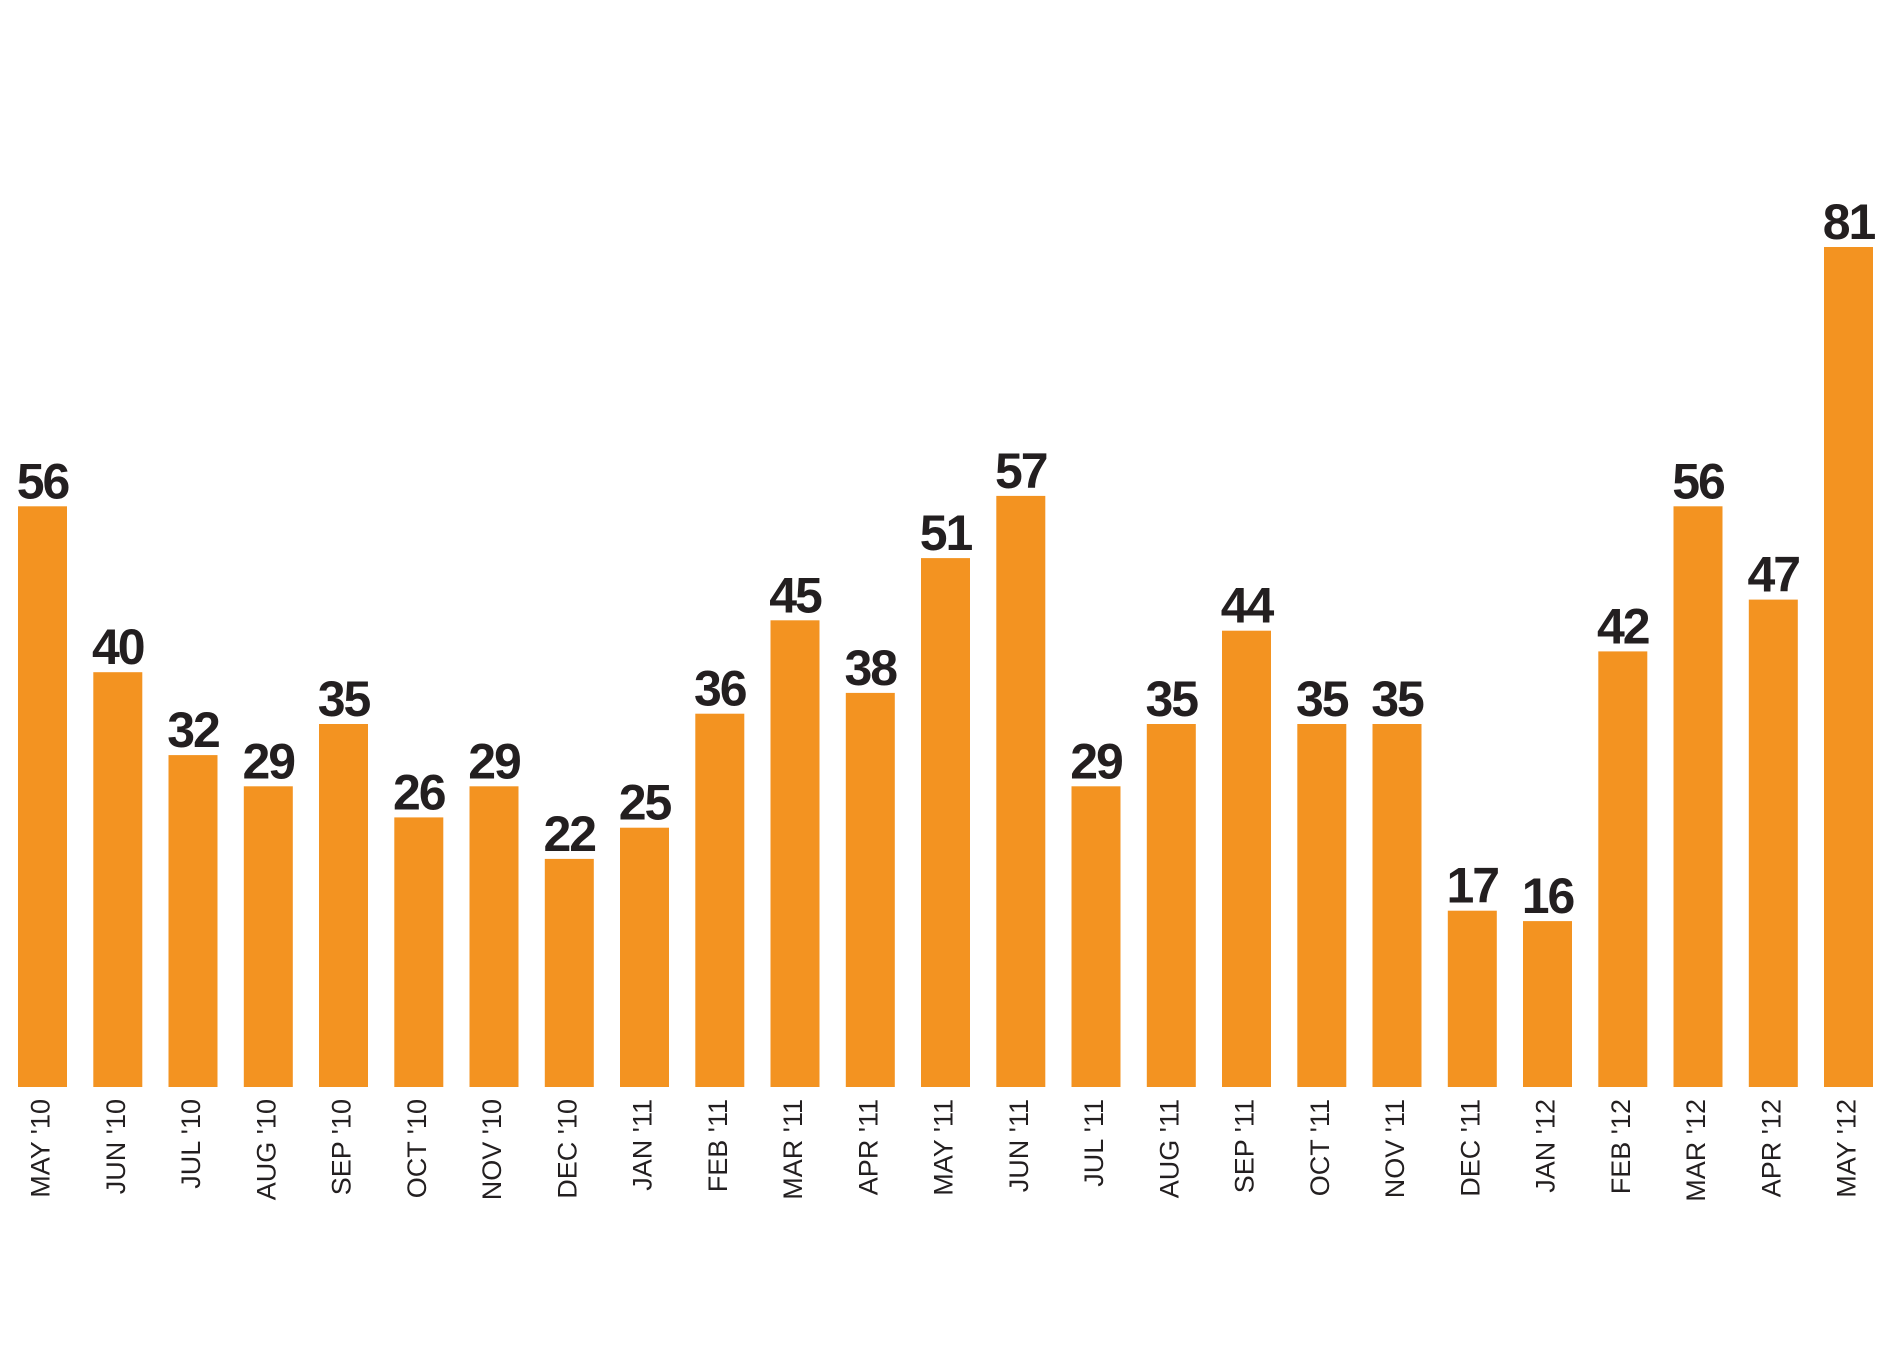  What do you see at coordinates (645, 803) in the screenshot?
I see `bar-value-label: 25` at bounding box center [645, 803].